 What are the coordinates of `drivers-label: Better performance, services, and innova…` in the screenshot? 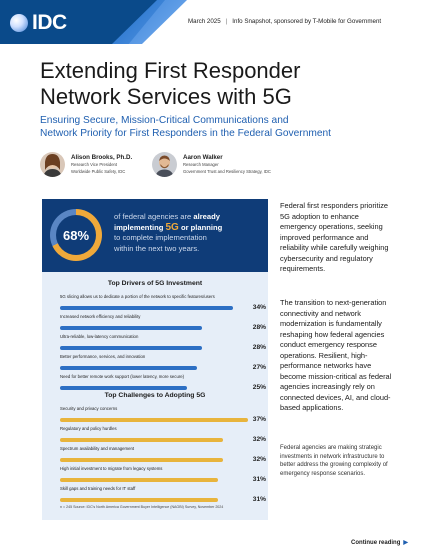 It's located at (103, 356).